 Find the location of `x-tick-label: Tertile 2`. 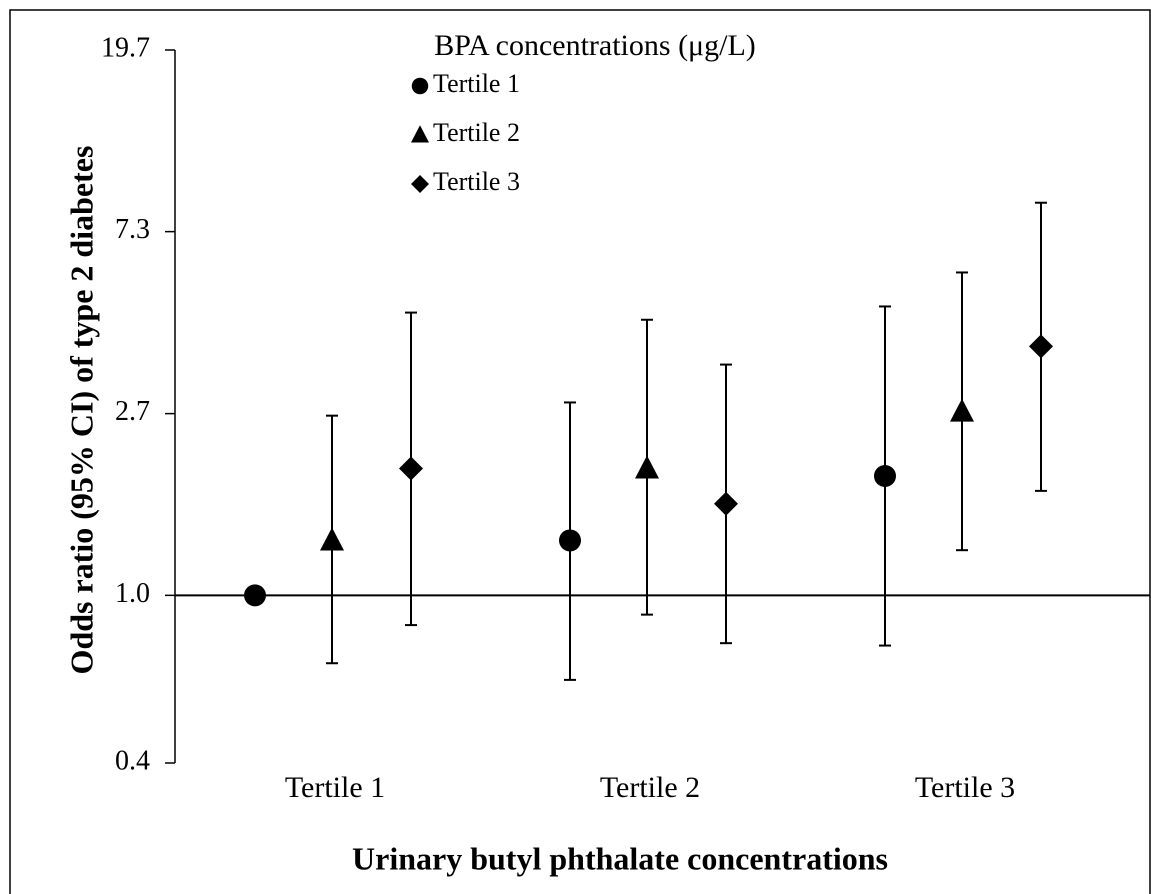

x-tick-label: Tertile 2 is located at coordinates (650, 787).